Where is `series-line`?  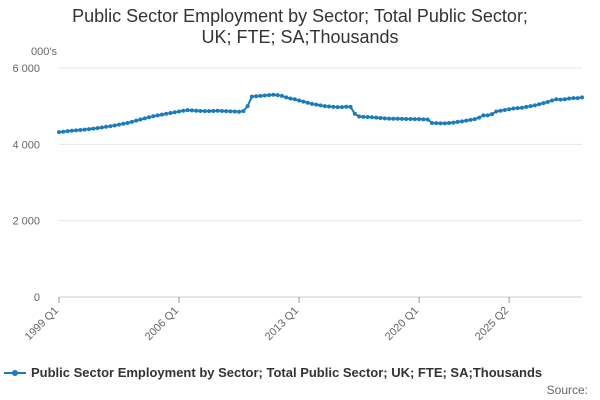 series-line is located at coordinates (320, 113).